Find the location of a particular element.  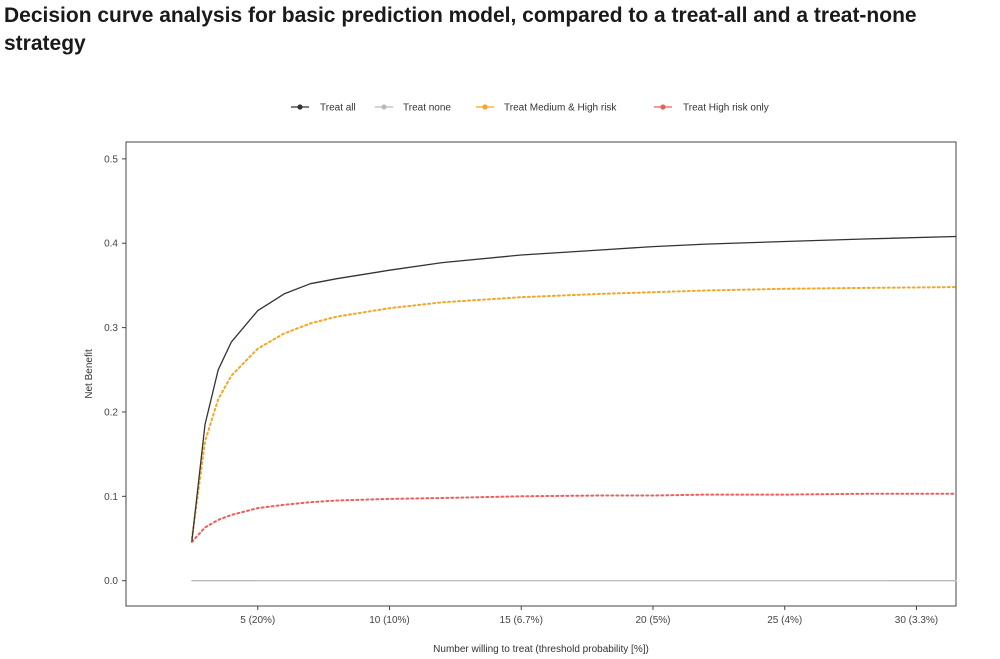

series-line-treat-high-risk-only is located at coordinates (573, 517).